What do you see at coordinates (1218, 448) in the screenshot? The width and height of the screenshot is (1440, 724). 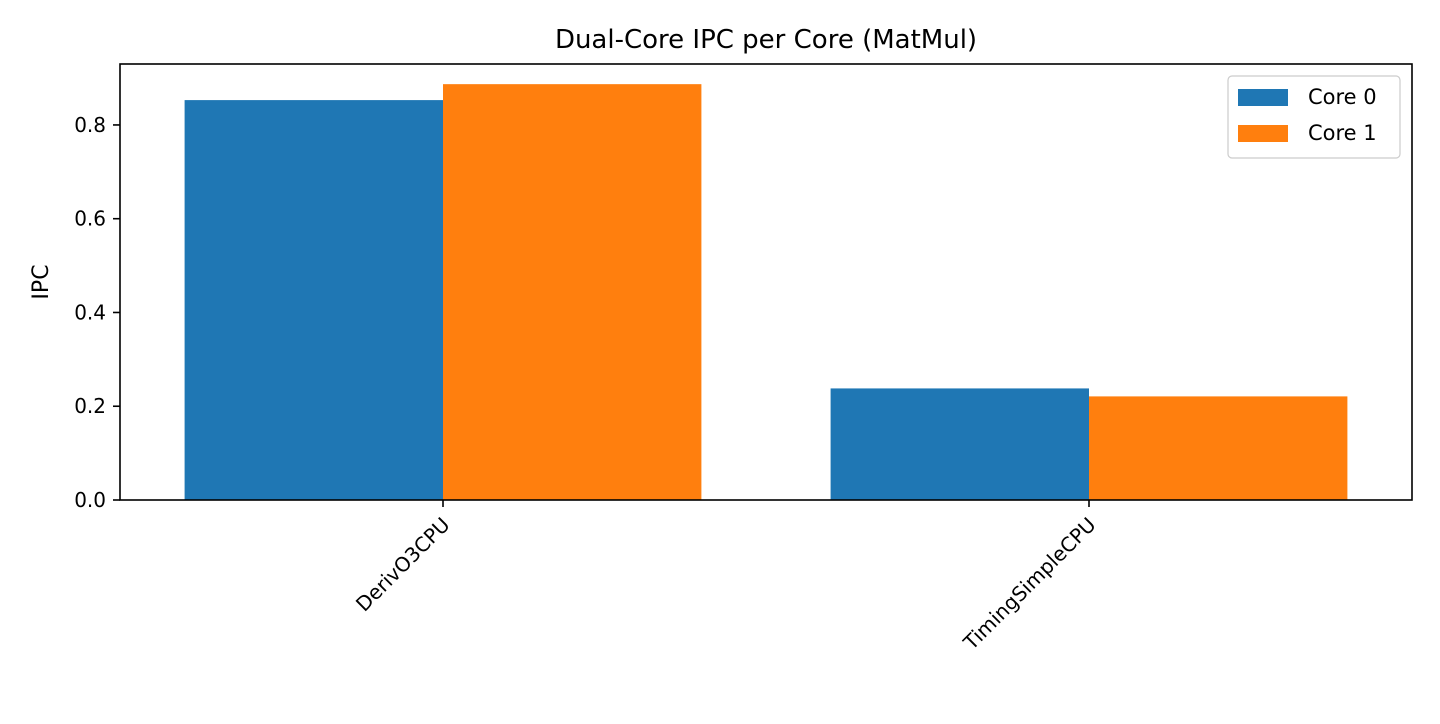 I see `bar-core-1-timingsimplecpu` at bounding box center [1218, 448].